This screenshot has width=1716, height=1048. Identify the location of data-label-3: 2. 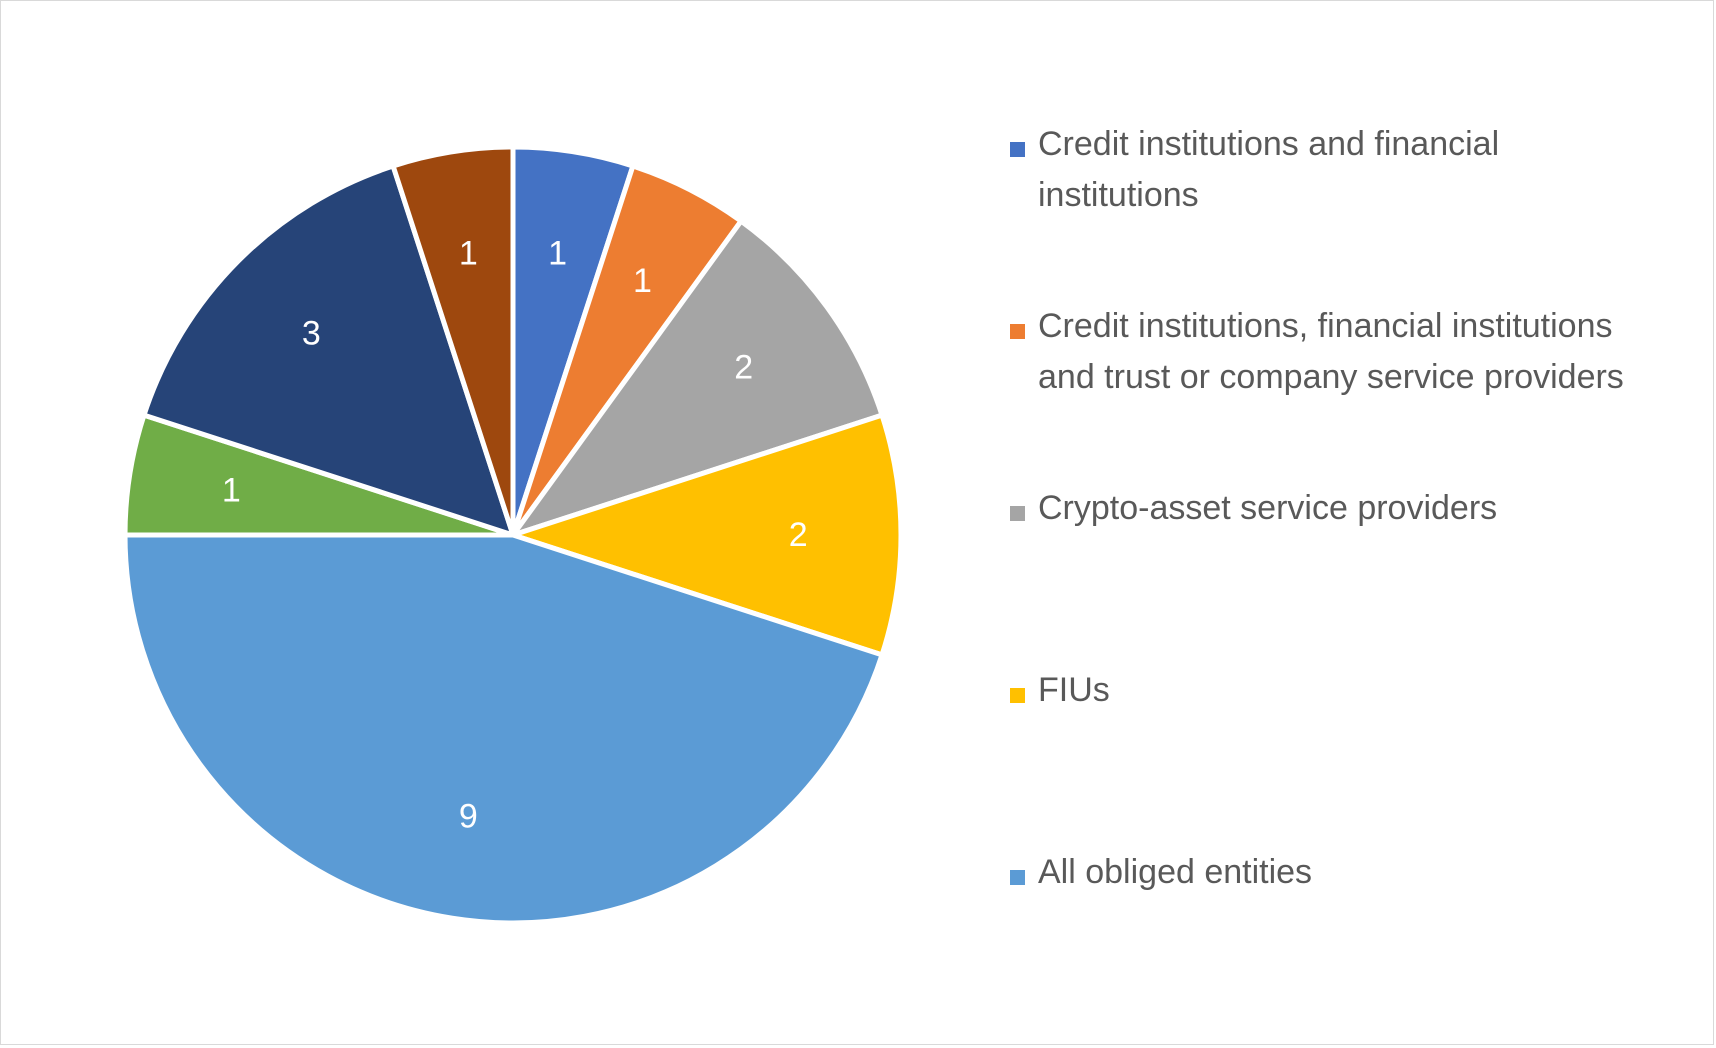
(743, 367).